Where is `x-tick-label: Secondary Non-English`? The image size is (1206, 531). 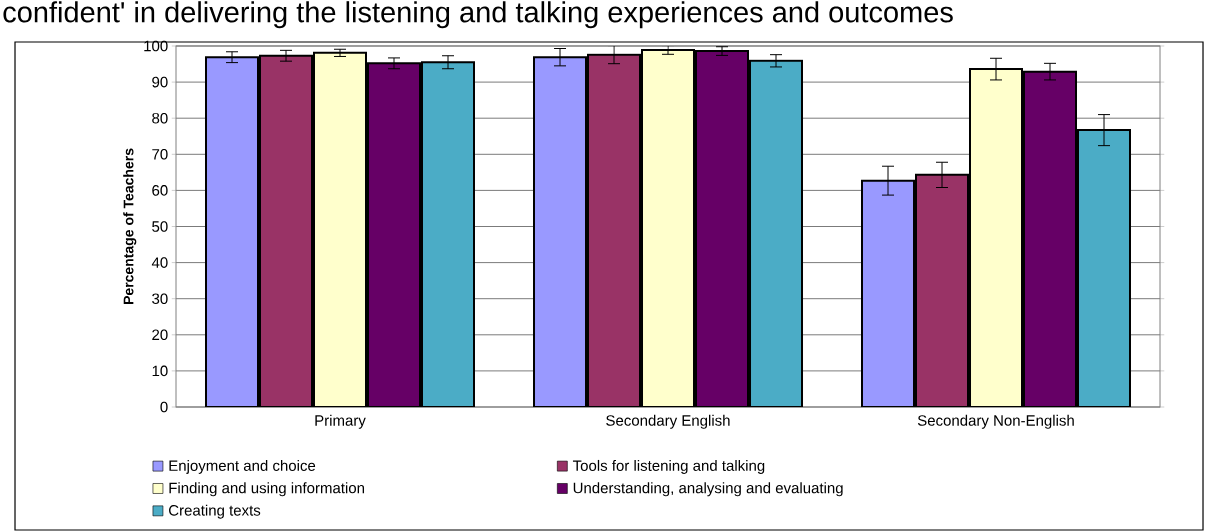
x-tick-label: Secondary Non-English is located at coordinates (995, 421).